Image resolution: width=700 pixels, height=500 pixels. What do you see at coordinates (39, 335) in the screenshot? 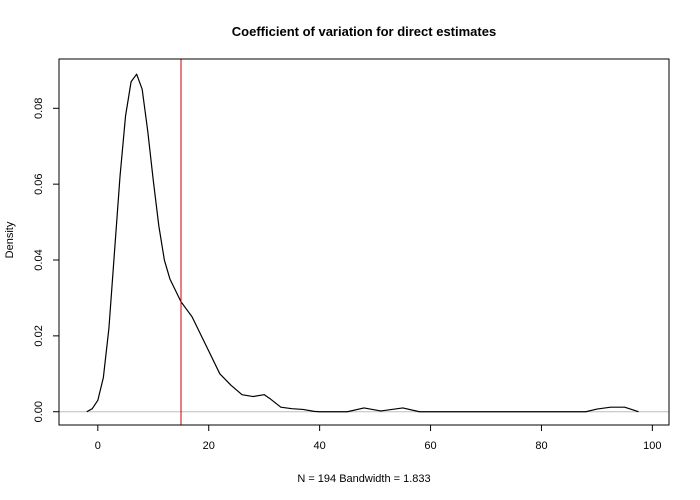
I see `y-tick-label: 0.02` at bounding box center [39, 335].